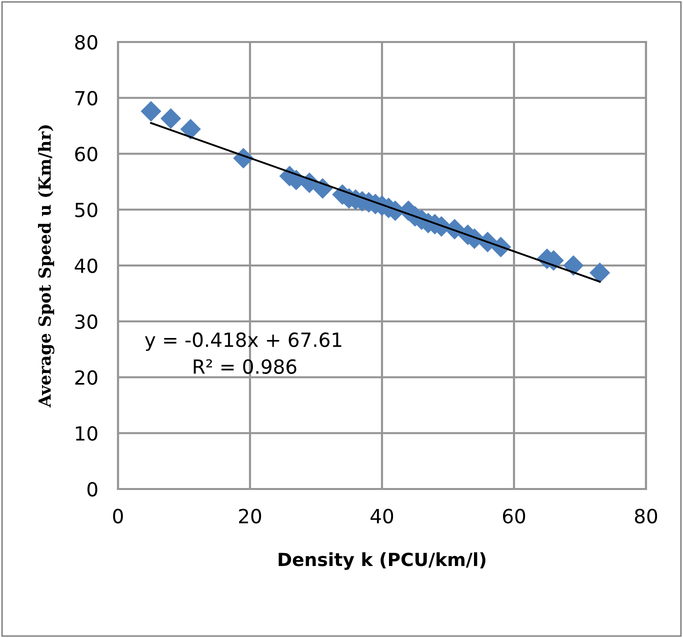 The image size is (683, 638). I want to click on x-tick-label: 40, so click(382, 516).